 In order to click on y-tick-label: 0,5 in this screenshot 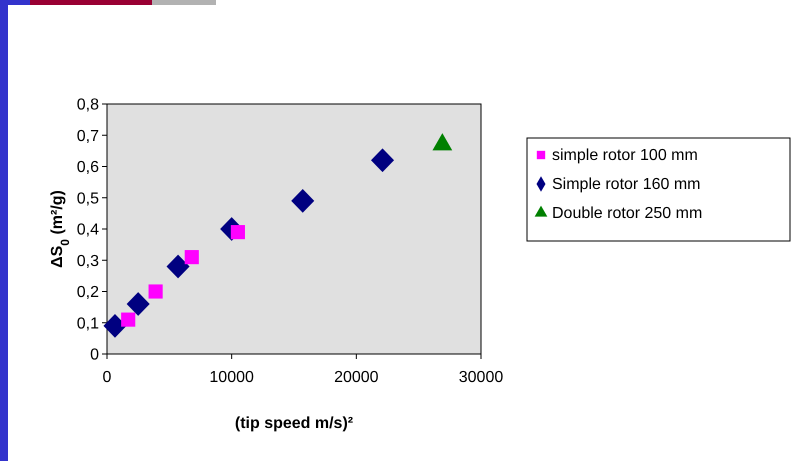, I will do `click(88, 199)`.